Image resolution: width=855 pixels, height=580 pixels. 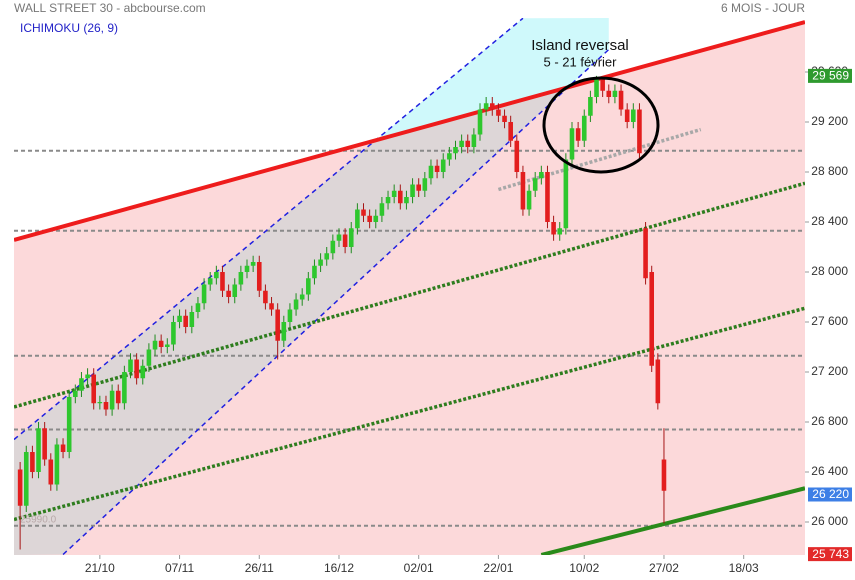 I want to click on x-tick-label: 10/02, so click(x=584, y=568).